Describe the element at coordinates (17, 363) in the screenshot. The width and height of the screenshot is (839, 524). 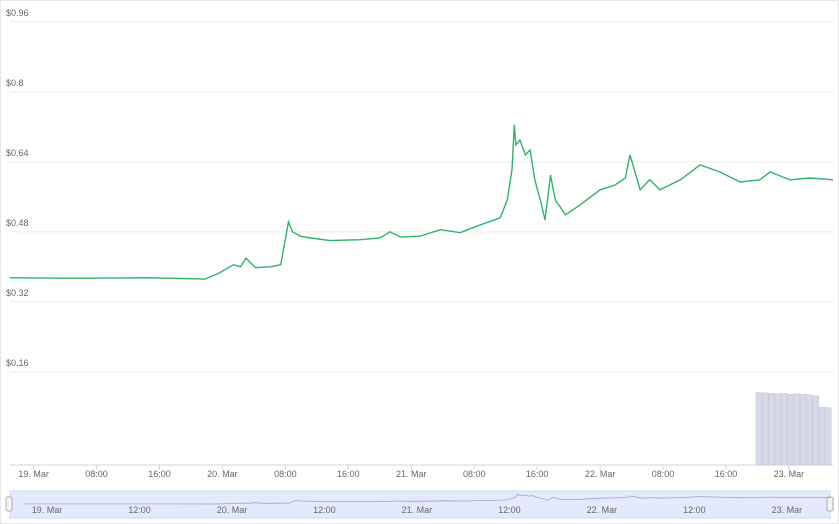
I see `y-tick-label: $0.16` at that location.